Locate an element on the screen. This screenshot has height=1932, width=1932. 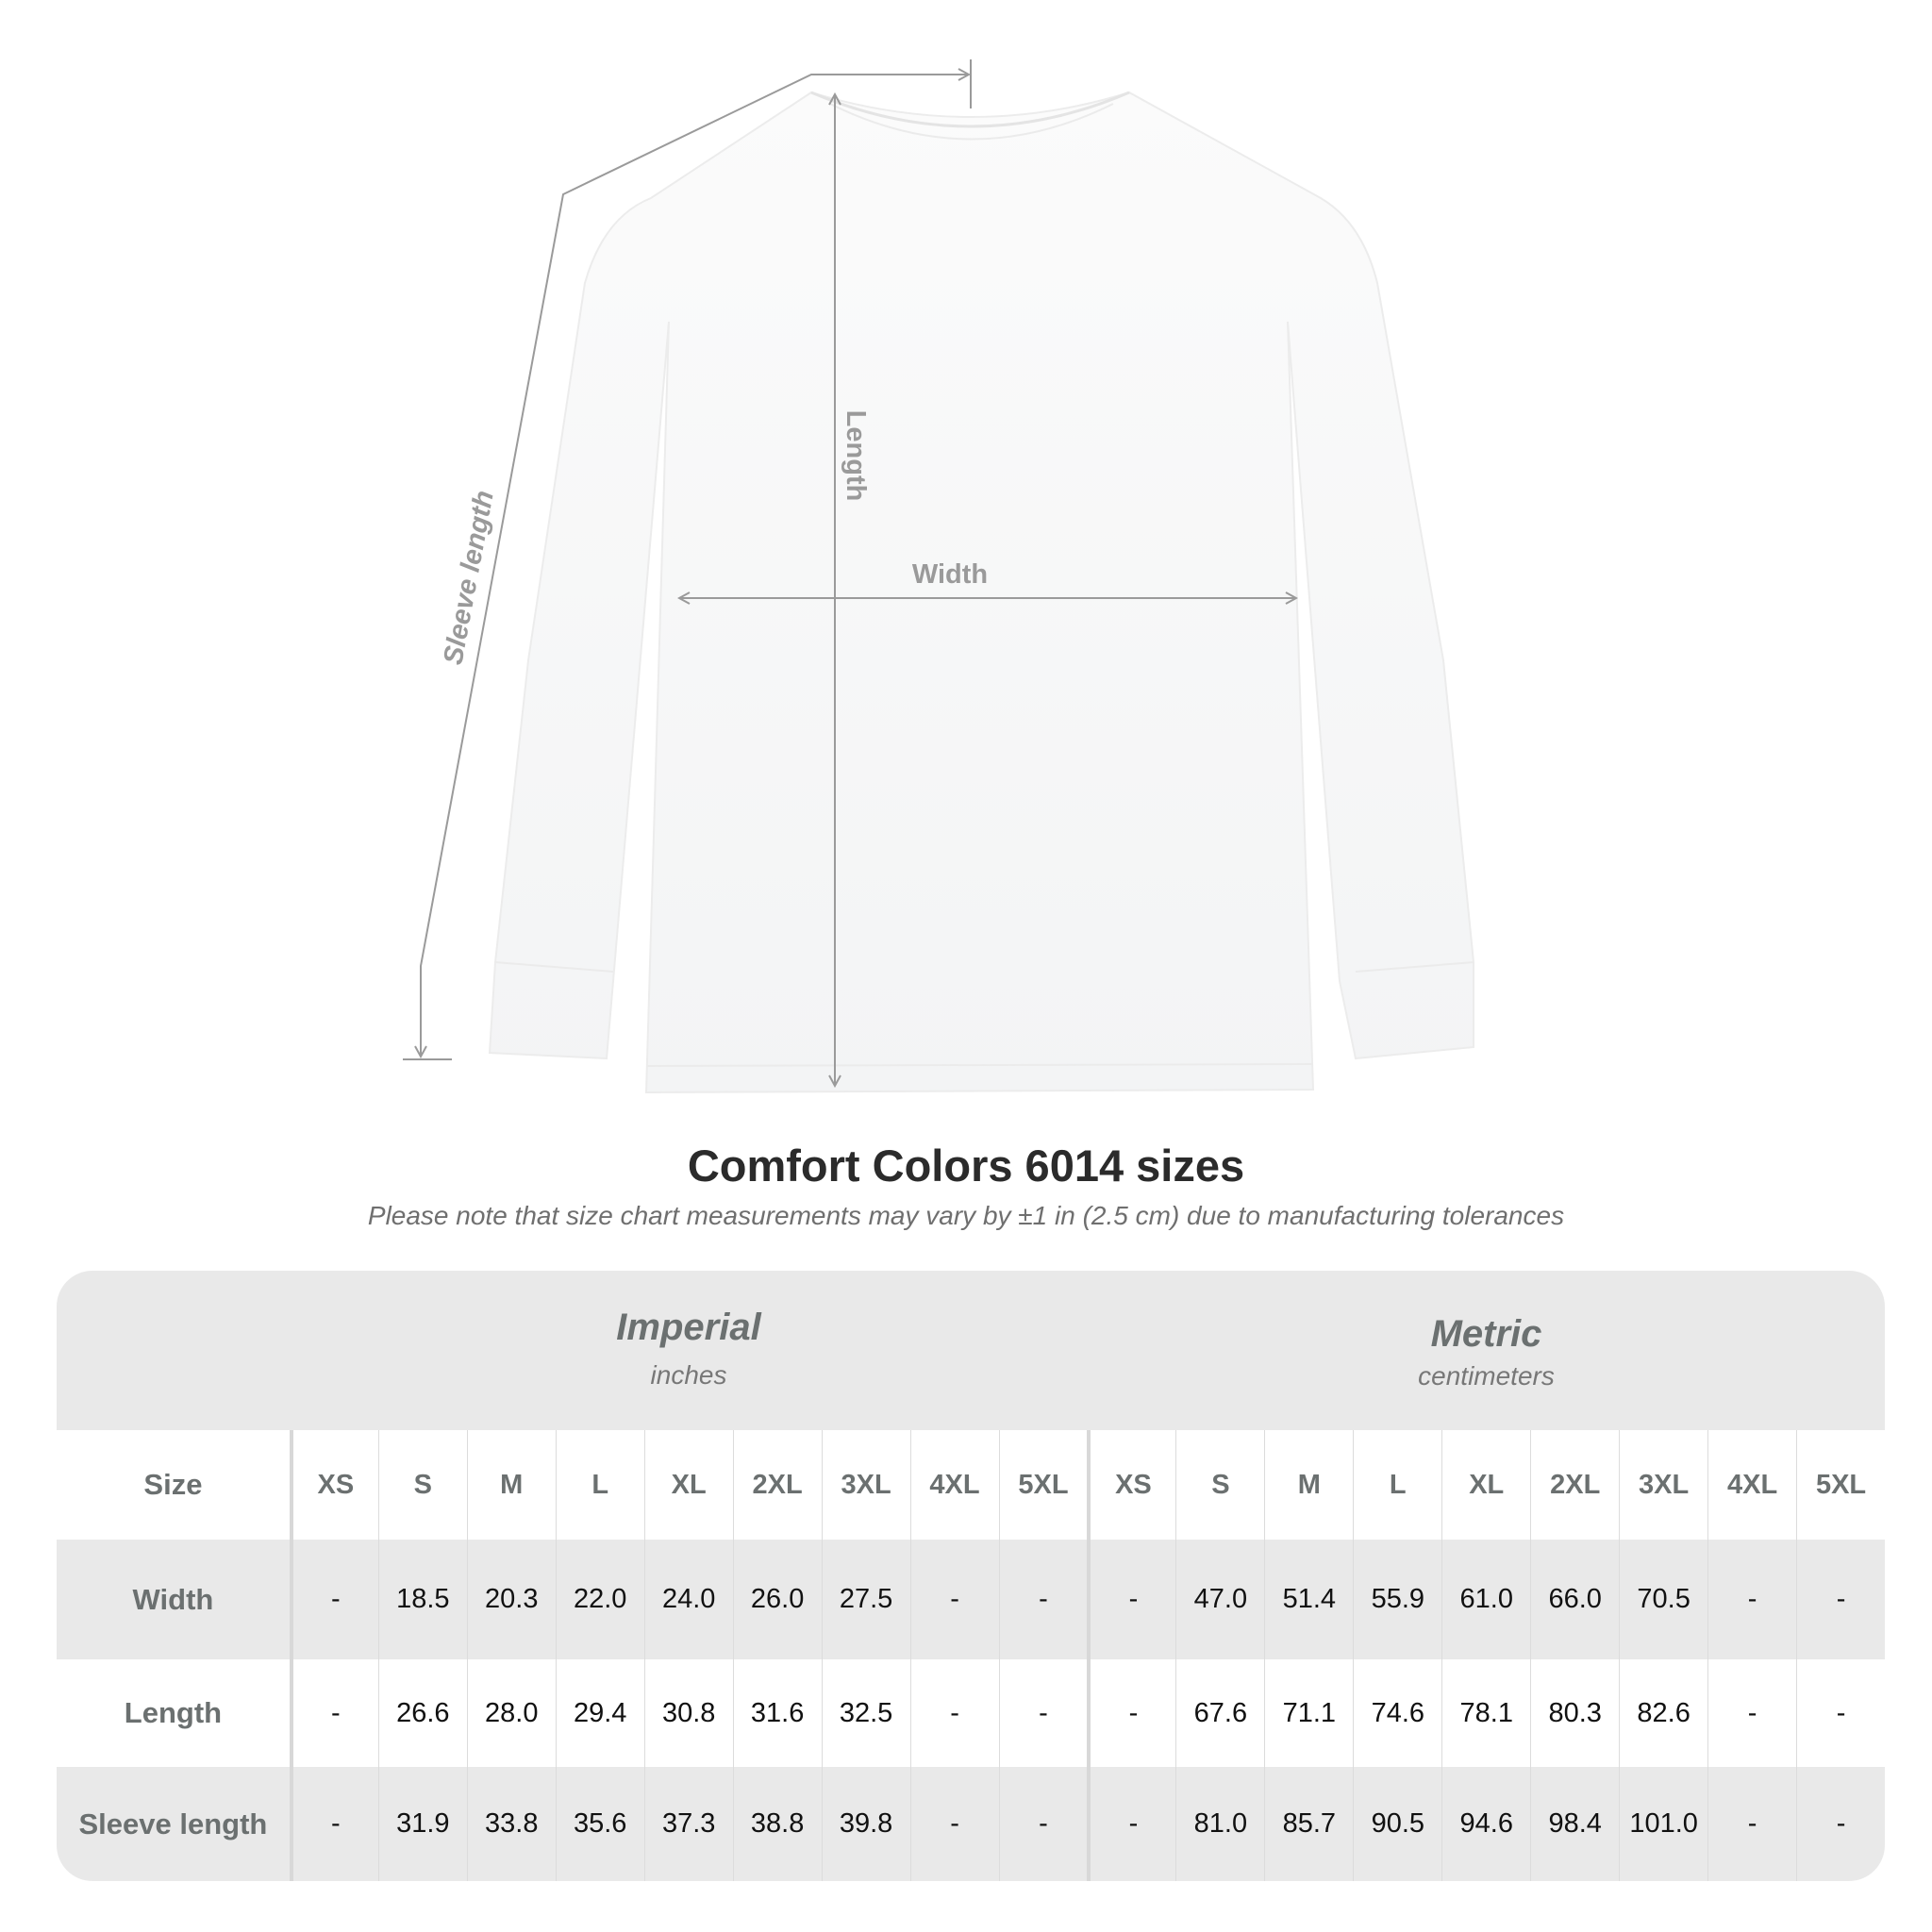
table-cell: 81.0 is located at coordinates (1219, 1824).